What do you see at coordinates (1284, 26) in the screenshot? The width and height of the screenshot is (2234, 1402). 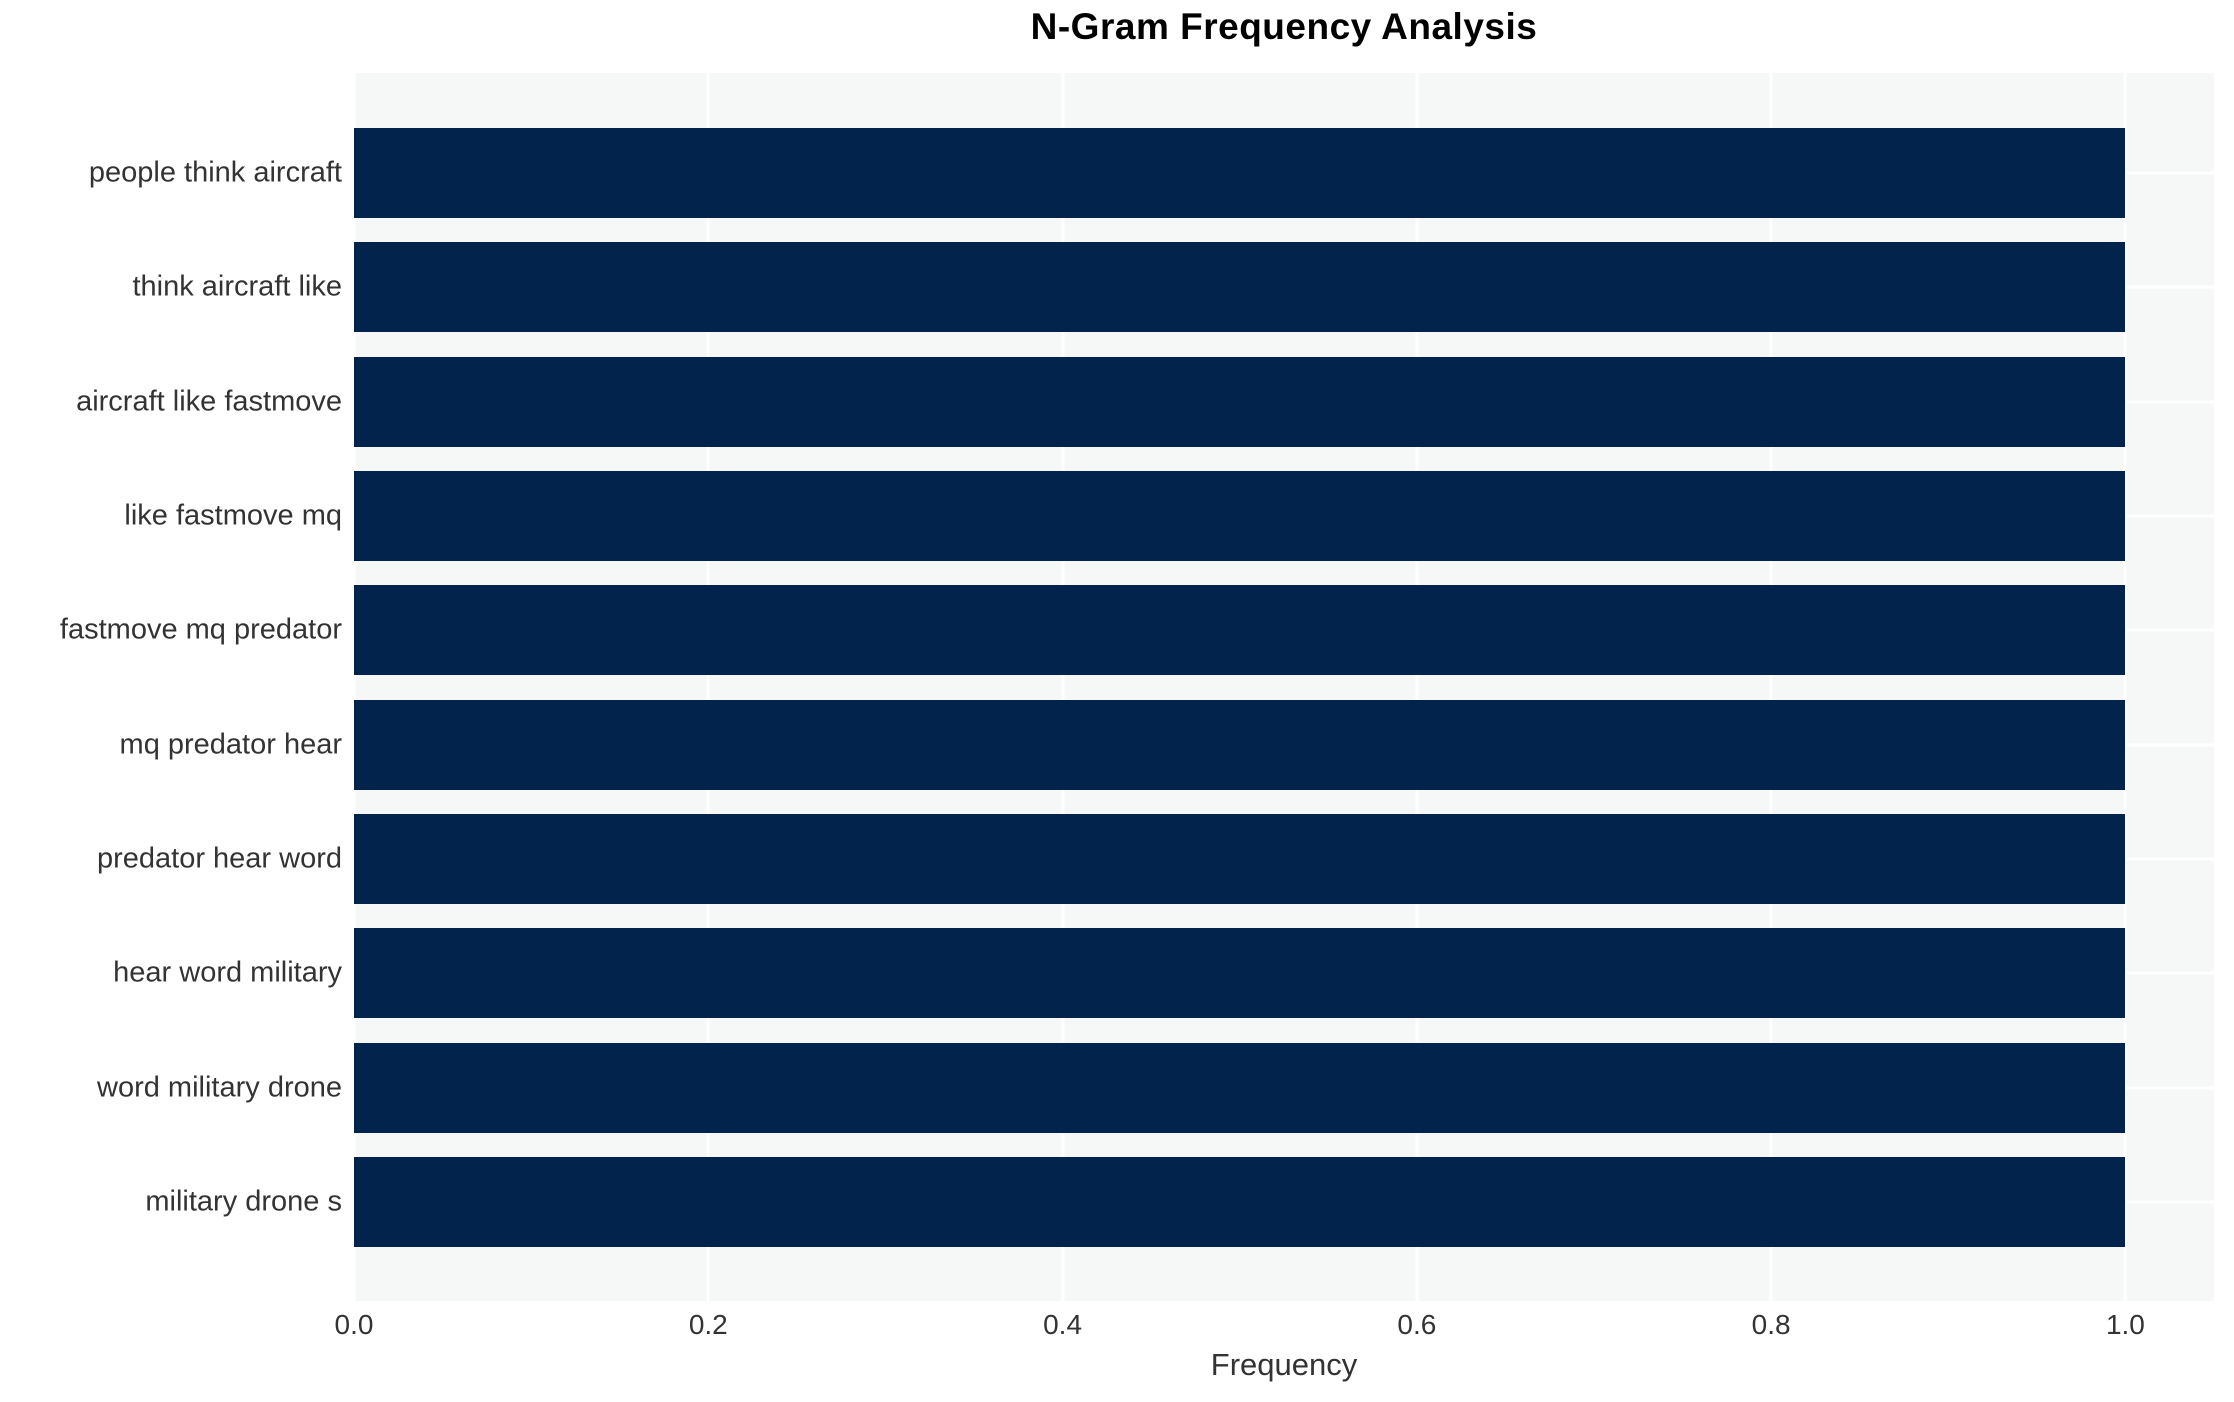 I see `chart-title: N-Gram Frequency Analysis` at bounding box center [1284, 26].